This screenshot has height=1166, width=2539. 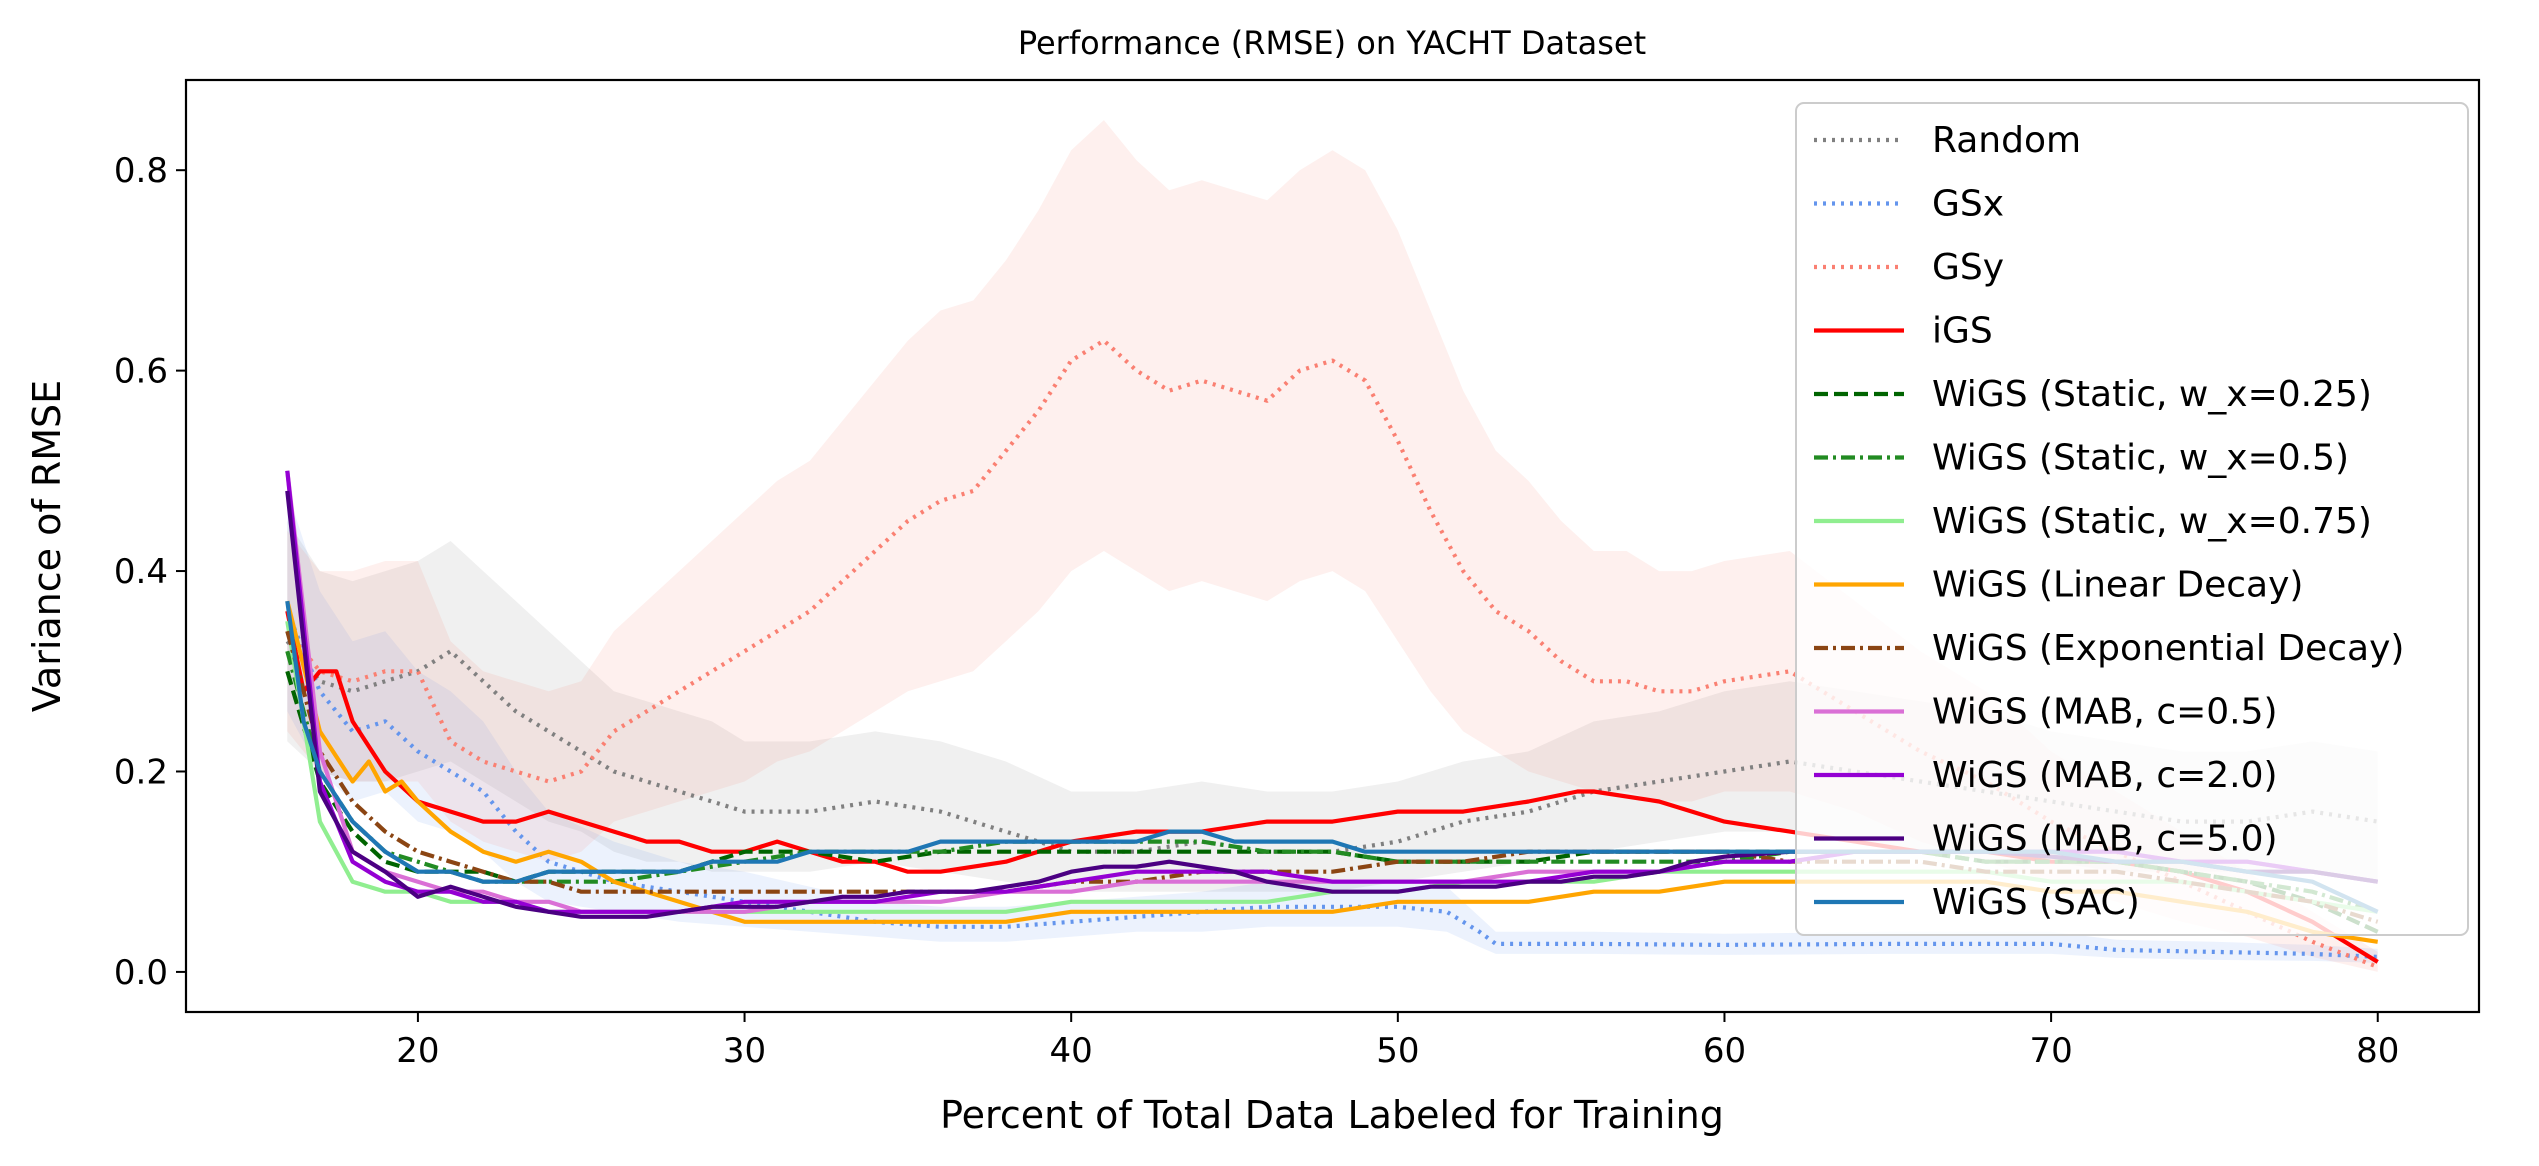 What do you see at coordinates (2036, 902) in the screenshot?
I see `legend-label-wigs-sac: WiGS (SAC)` at bounding box center [2036, 902].